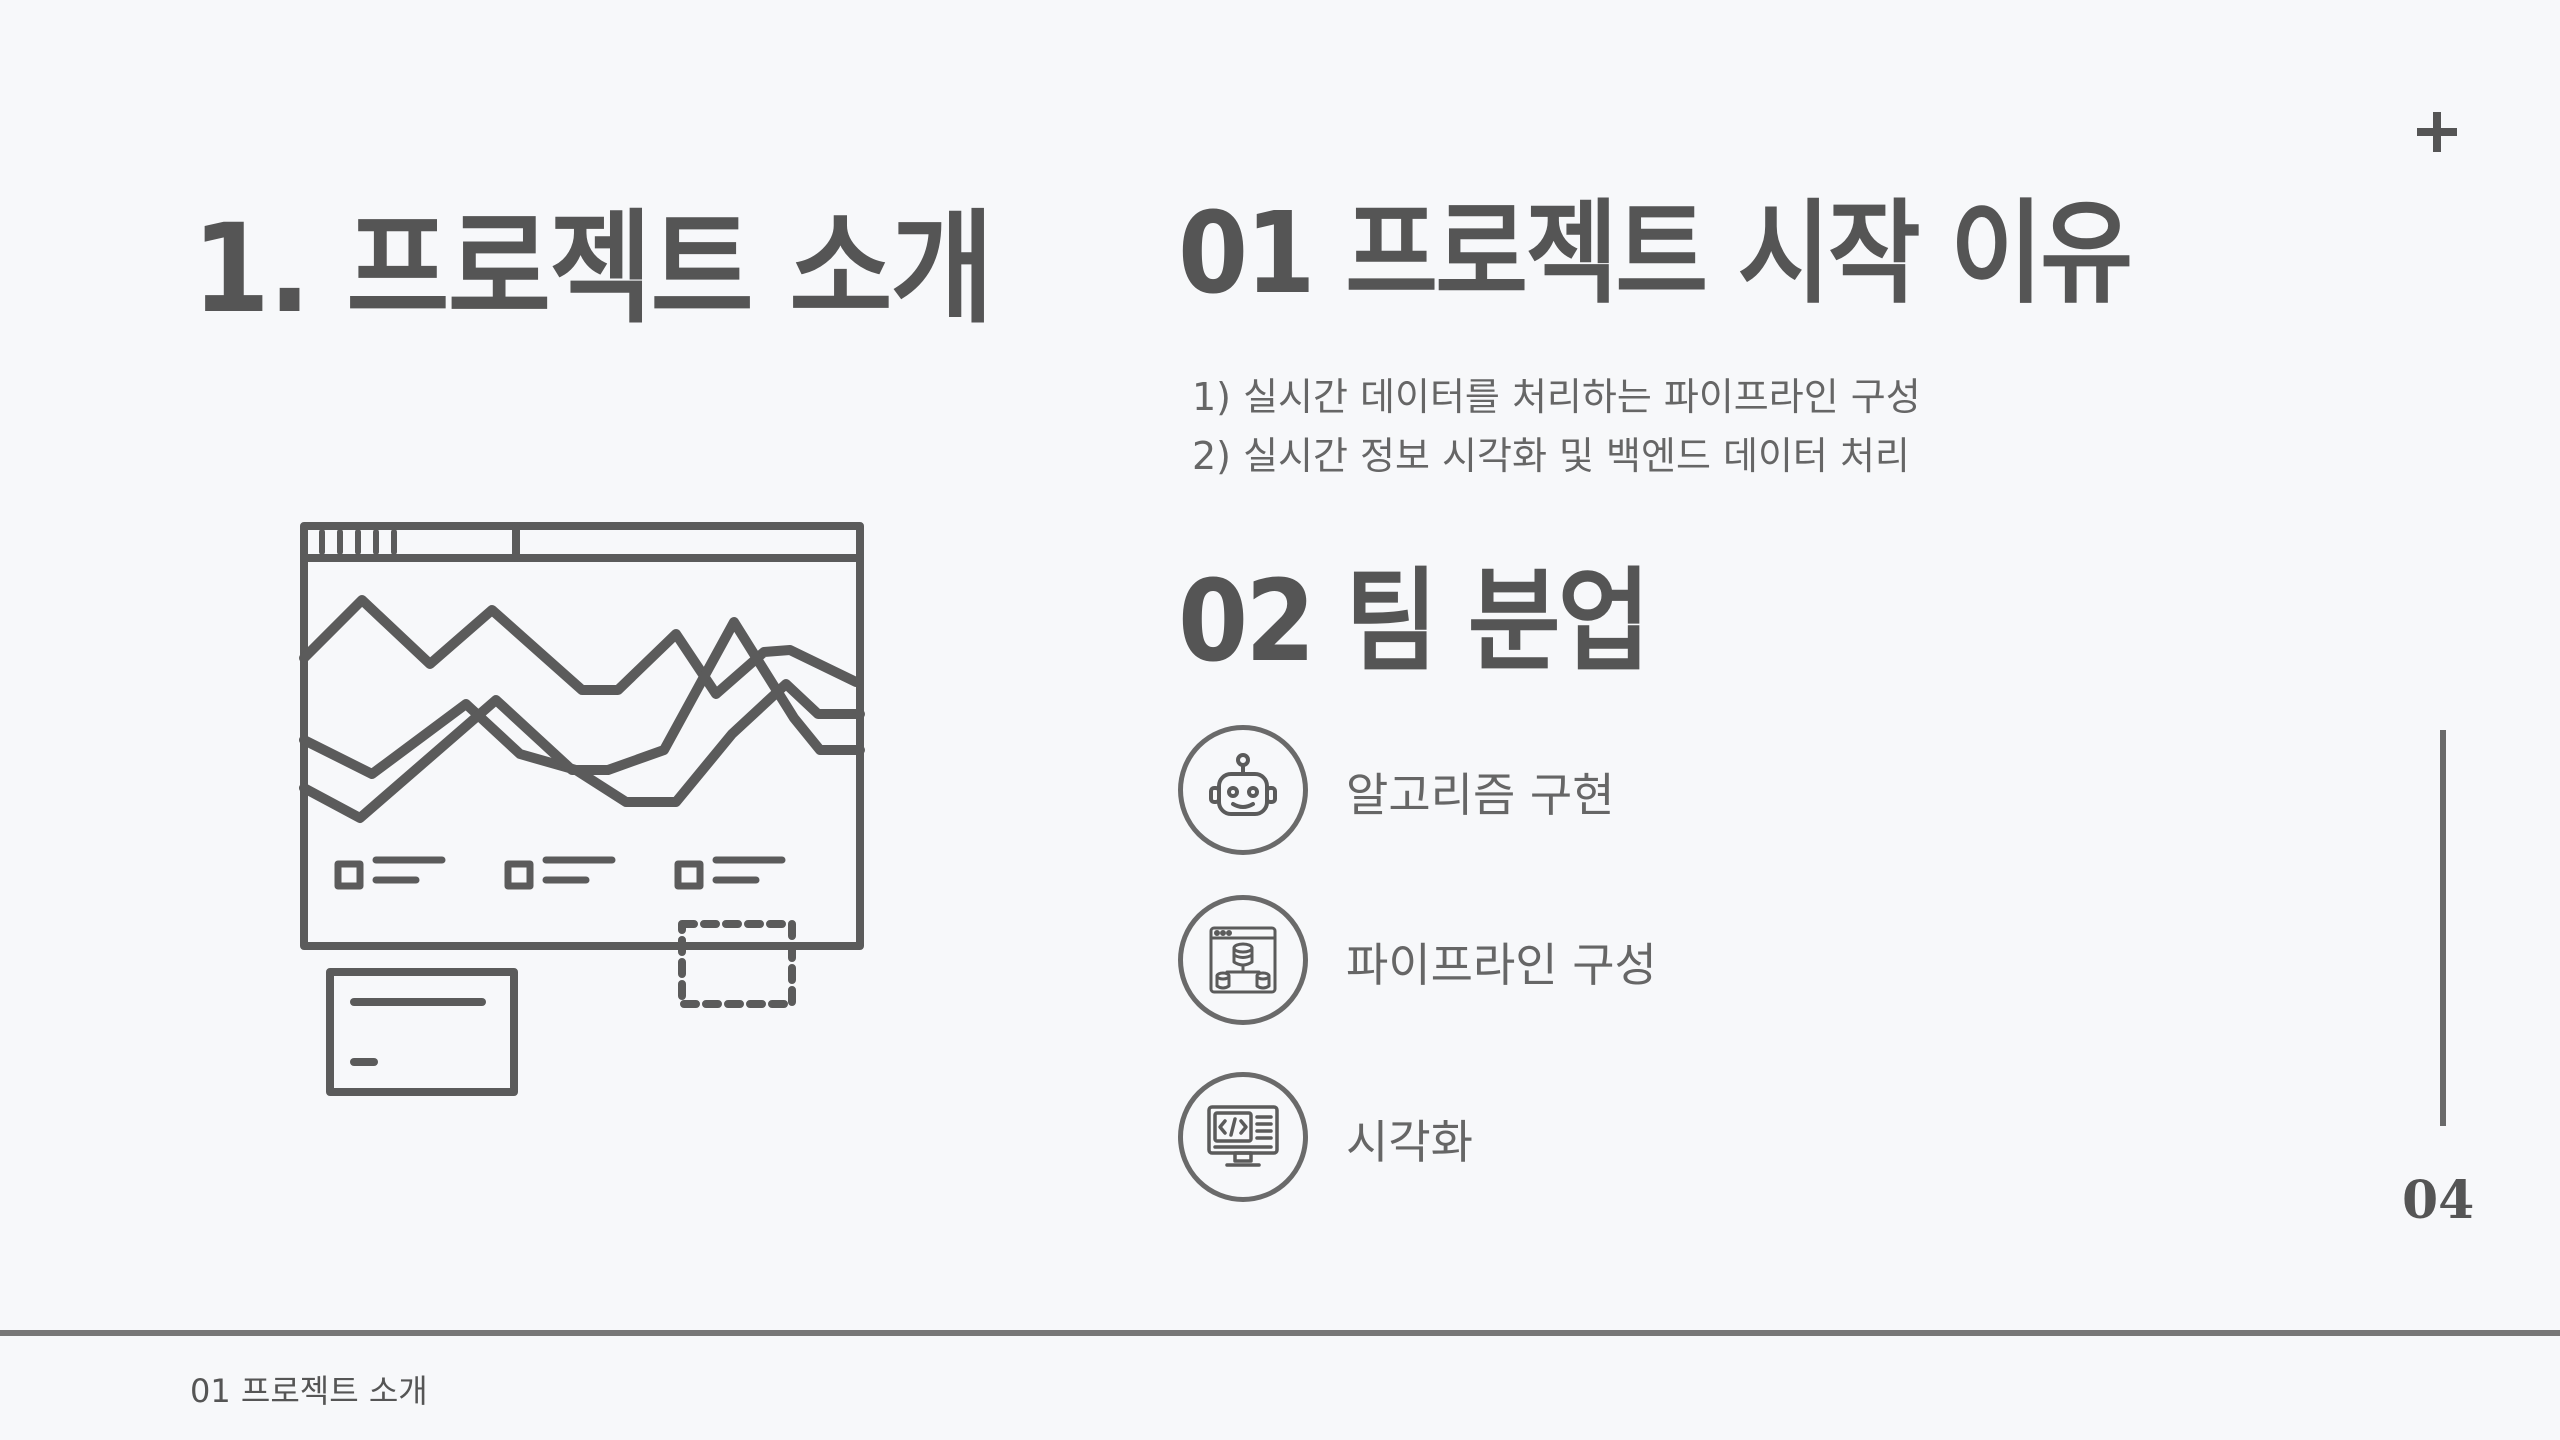 The image size is (2560, 1440). What do you see at coordinates (309, 1391) in the screenshot?
I see `footer-label: 01 프로젝트 소개` at bounding box center [309, 1391].